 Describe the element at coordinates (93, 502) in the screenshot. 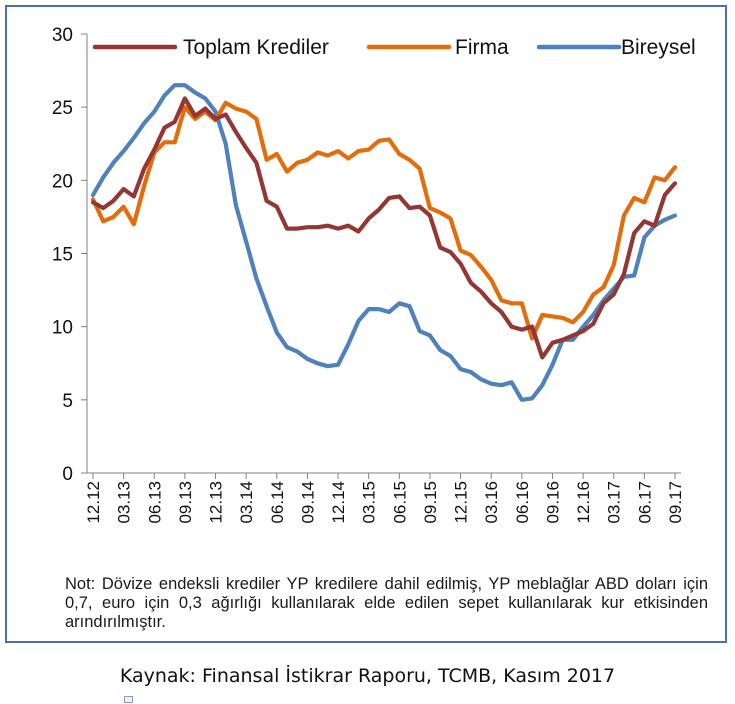

I see `x-tick-label: 12.12` at that location.